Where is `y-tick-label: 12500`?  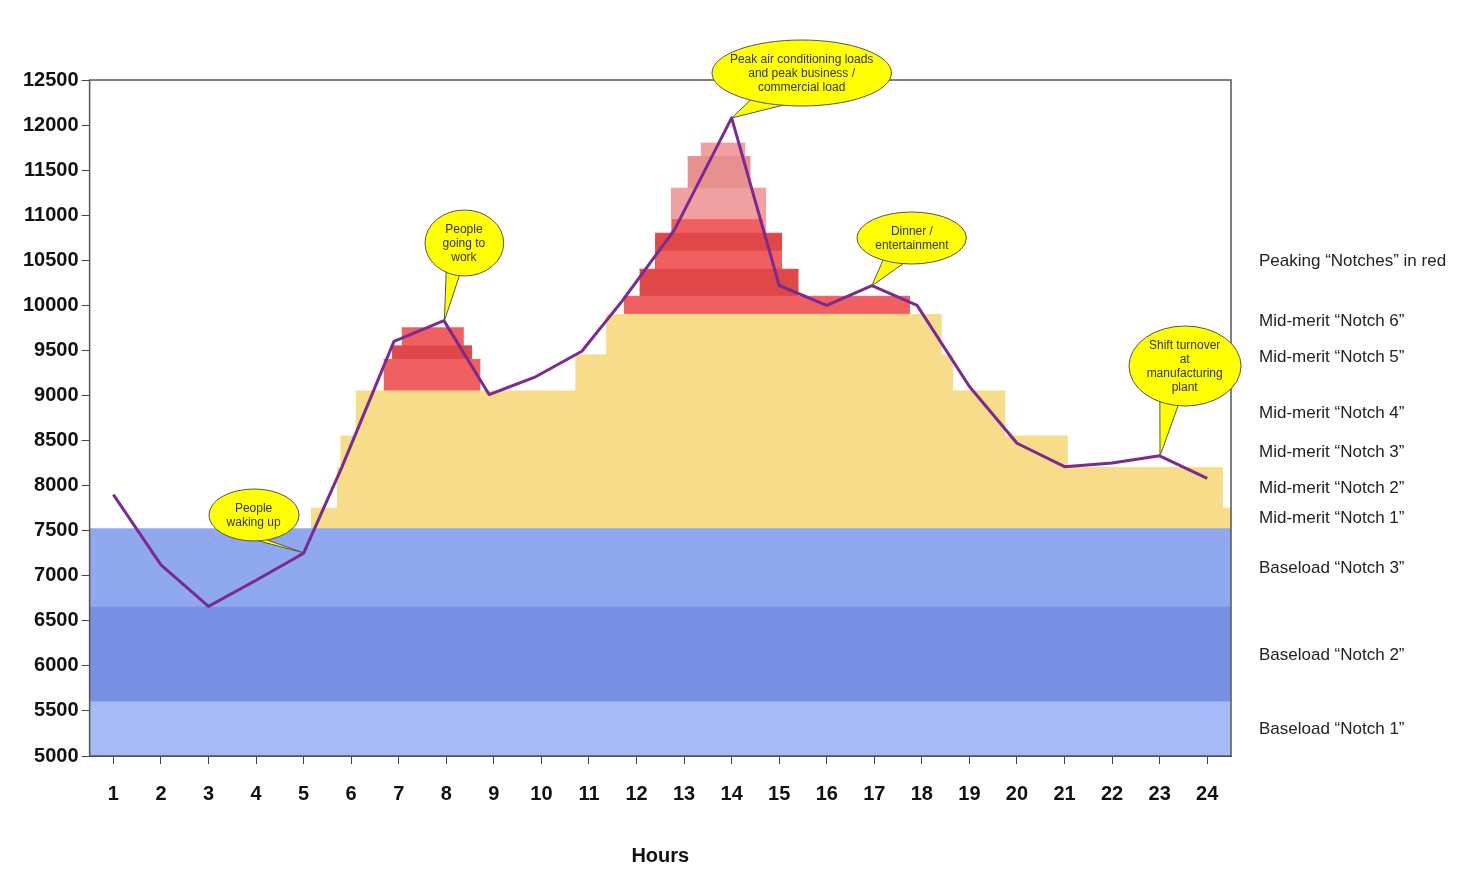
y-tick-label: 12500 is located at coordinates (50, 78).